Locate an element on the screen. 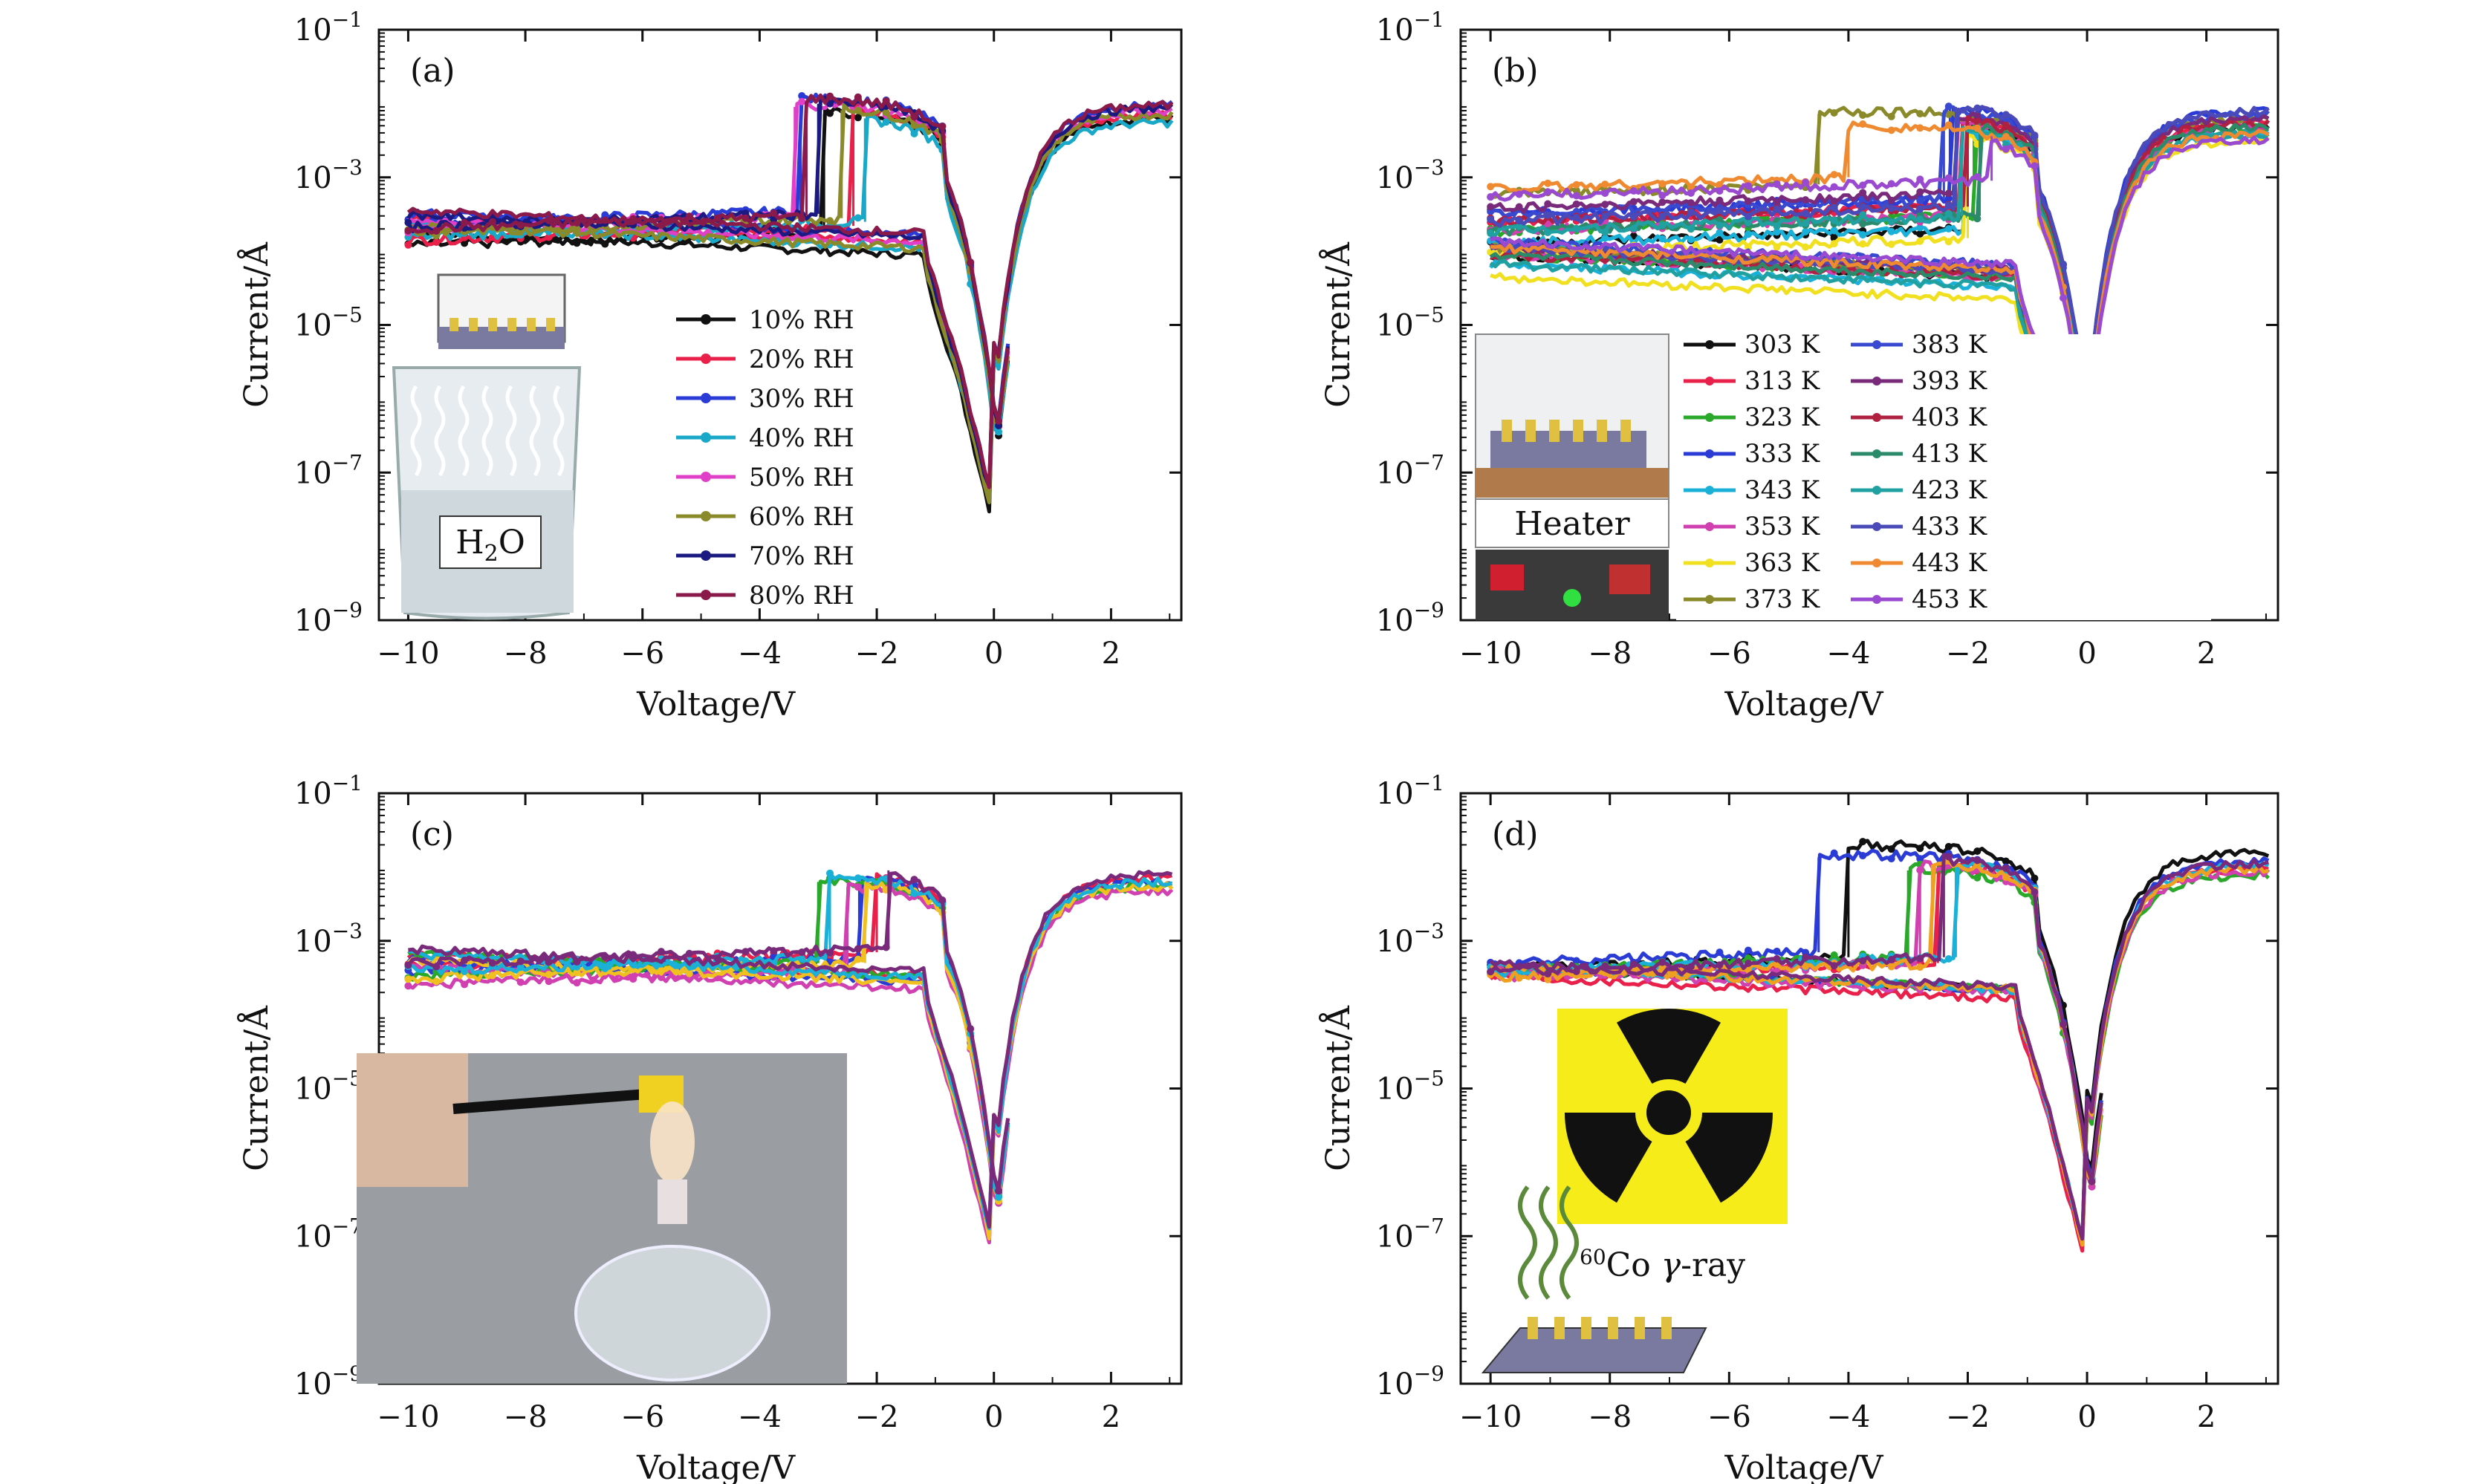 This screenshot has width=2486, height=1484. heater-device-inset: Heater is located at coordinates (1572, 477).